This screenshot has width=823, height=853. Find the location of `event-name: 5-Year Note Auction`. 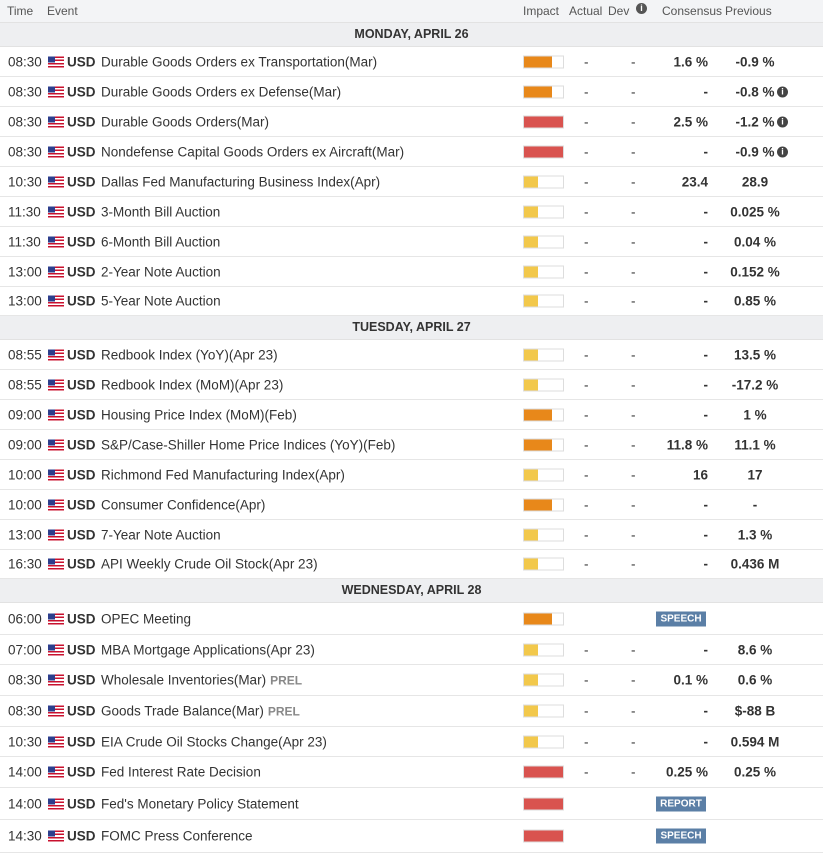

event-name: 5-Year Note Auction is located at coordinates (161, 301).